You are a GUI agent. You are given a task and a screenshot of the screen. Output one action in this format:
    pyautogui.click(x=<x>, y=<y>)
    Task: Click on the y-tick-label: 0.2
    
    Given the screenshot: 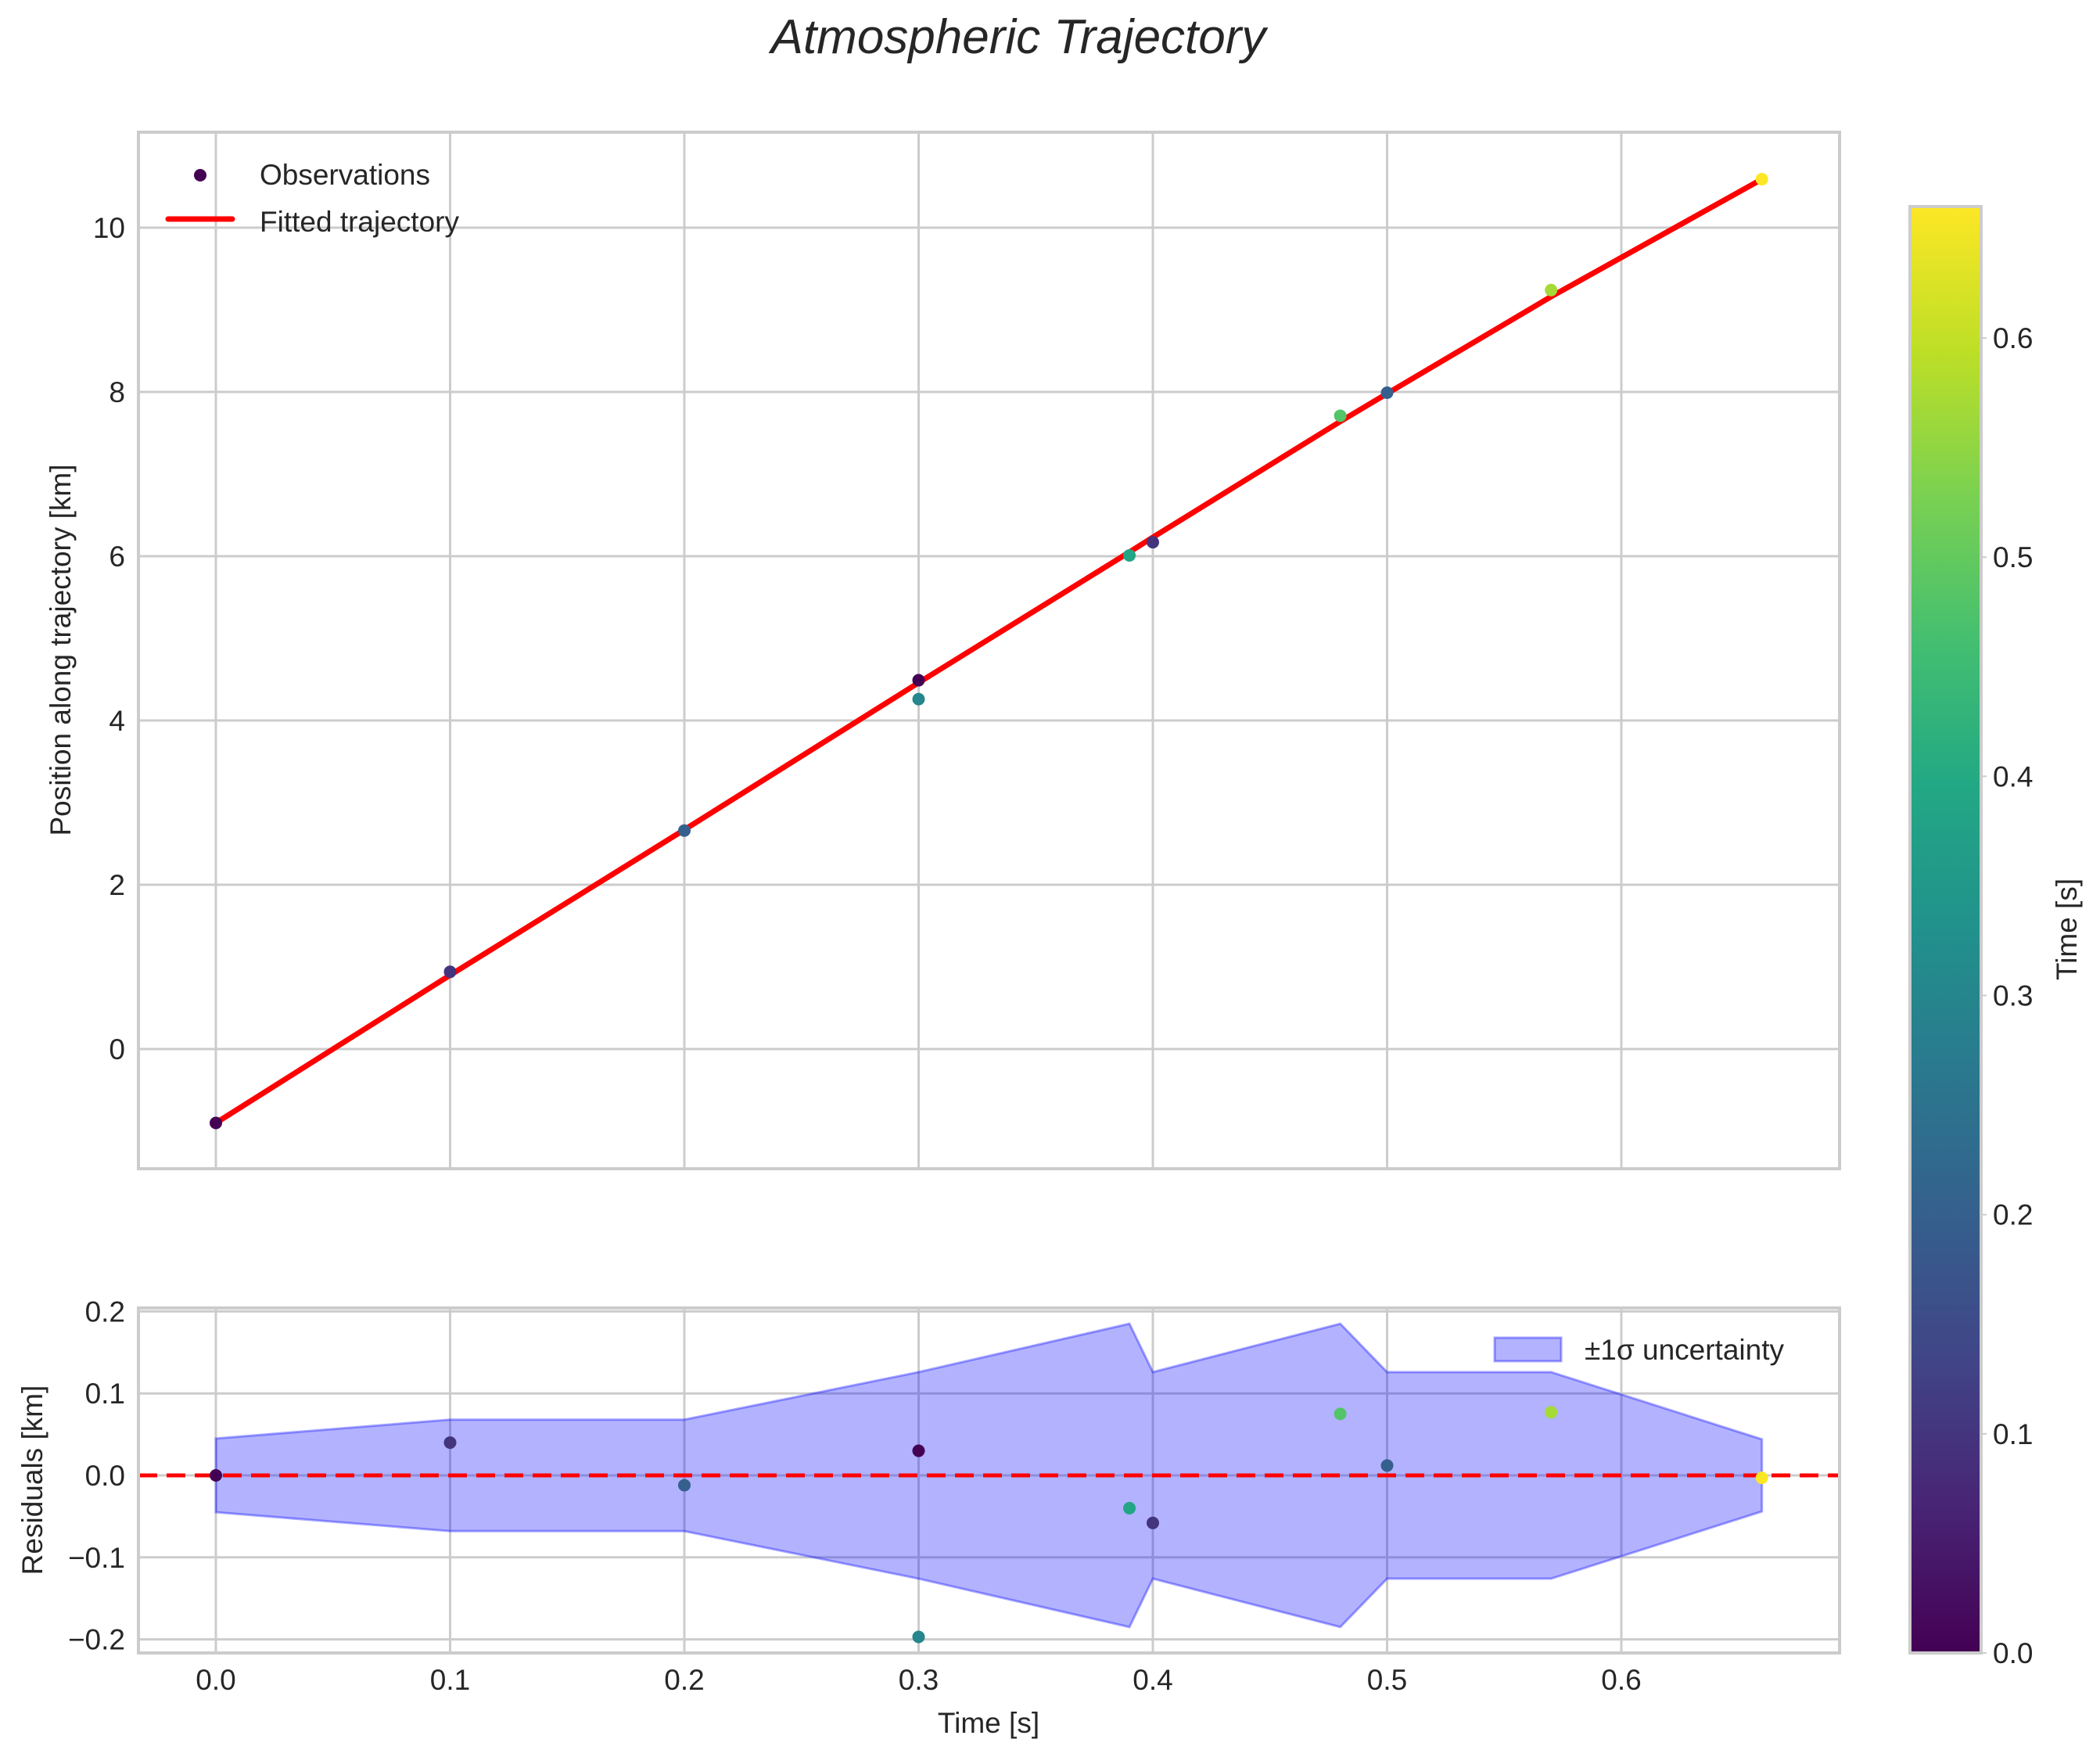 What is the action you would take?
    pyautogui.click(x=105, y=1311)
    